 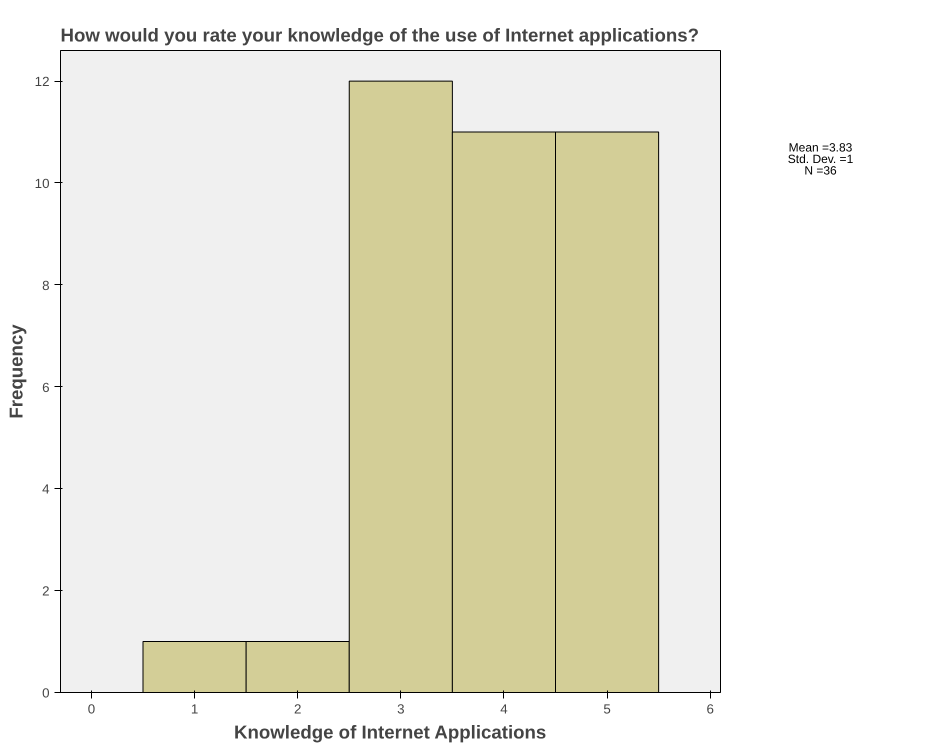 What do you see at coordinates (821, 170) in the screenshot?
I see `text: N =36` at bounding box center [821, 170].